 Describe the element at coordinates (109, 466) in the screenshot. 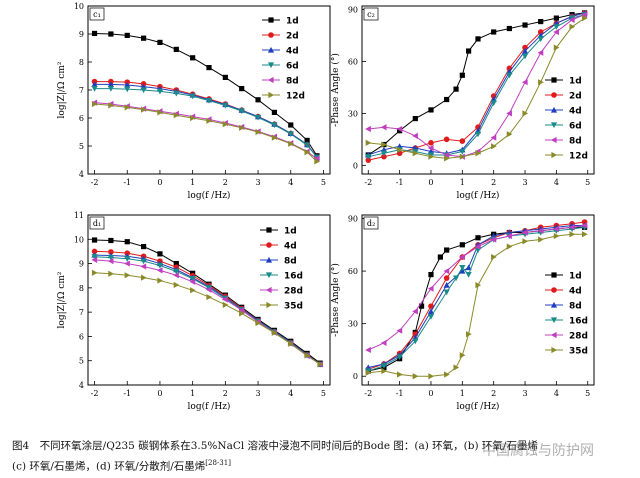

I see `caption-line-2-text: (c) 环氧/石墨烯，(d) 环氧/分散剂/石墨烯` at that location.